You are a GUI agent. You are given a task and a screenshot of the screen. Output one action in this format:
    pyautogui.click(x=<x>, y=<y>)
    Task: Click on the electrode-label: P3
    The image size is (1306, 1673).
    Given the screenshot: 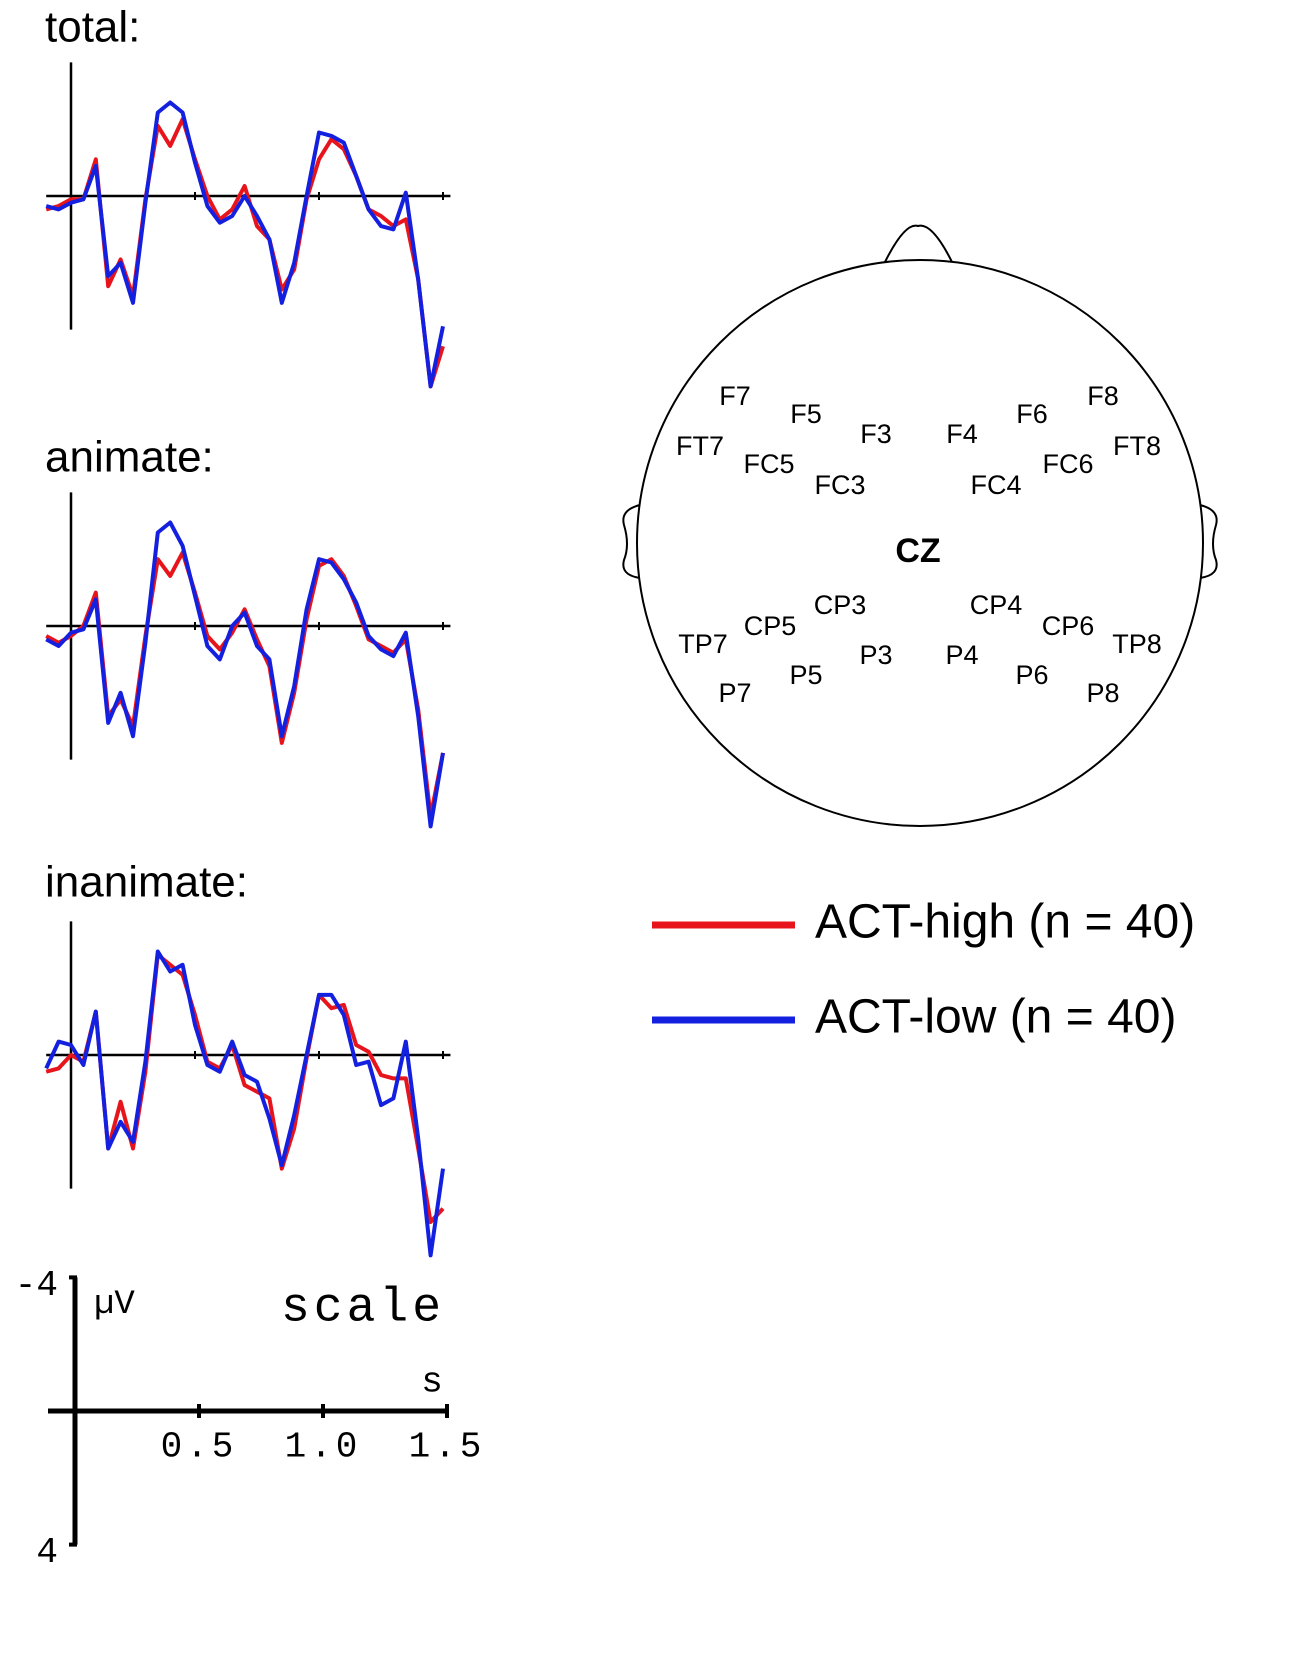 What is the action you would take?
    pyautogui.click(x=875, y=655)
    